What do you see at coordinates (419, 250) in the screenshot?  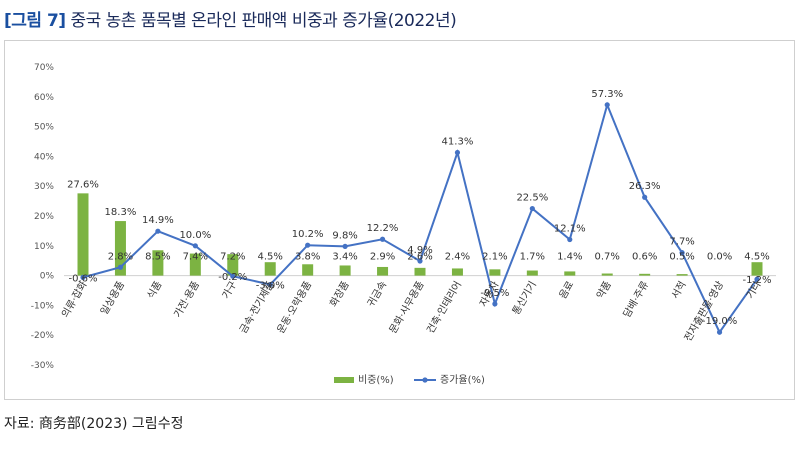 I see `line-data-label: 4.9%` at bounding box center [419, 250].